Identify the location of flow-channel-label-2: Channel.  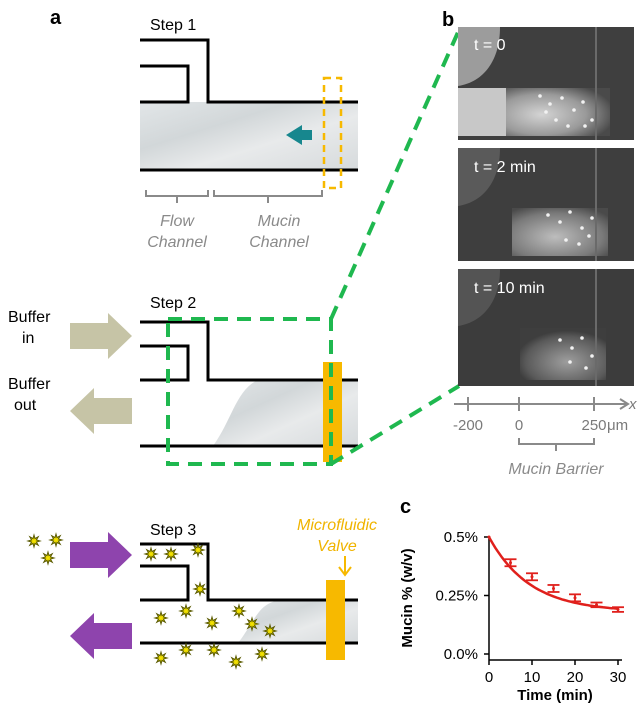
(177, 242).